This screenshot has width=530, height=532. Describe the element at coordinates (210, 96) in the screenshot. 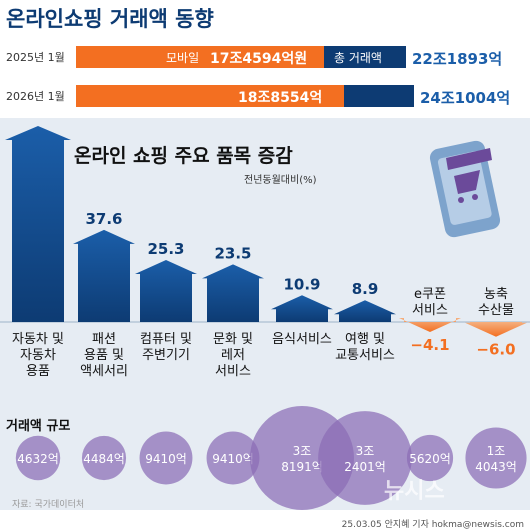

I see `mobile-bar-2026` at that location.